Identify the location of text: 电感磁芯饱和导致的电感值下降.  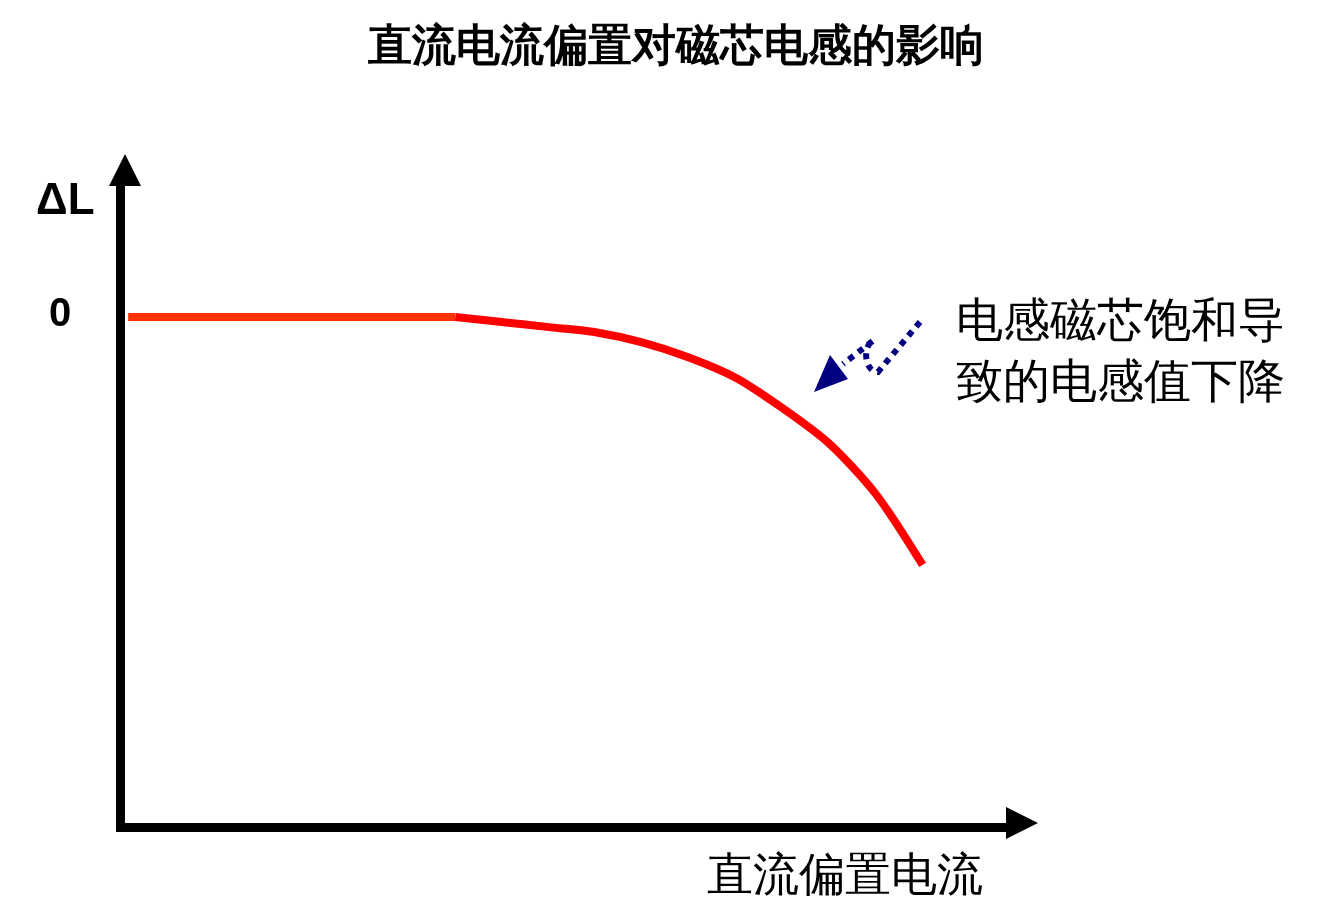
(1120, 350).